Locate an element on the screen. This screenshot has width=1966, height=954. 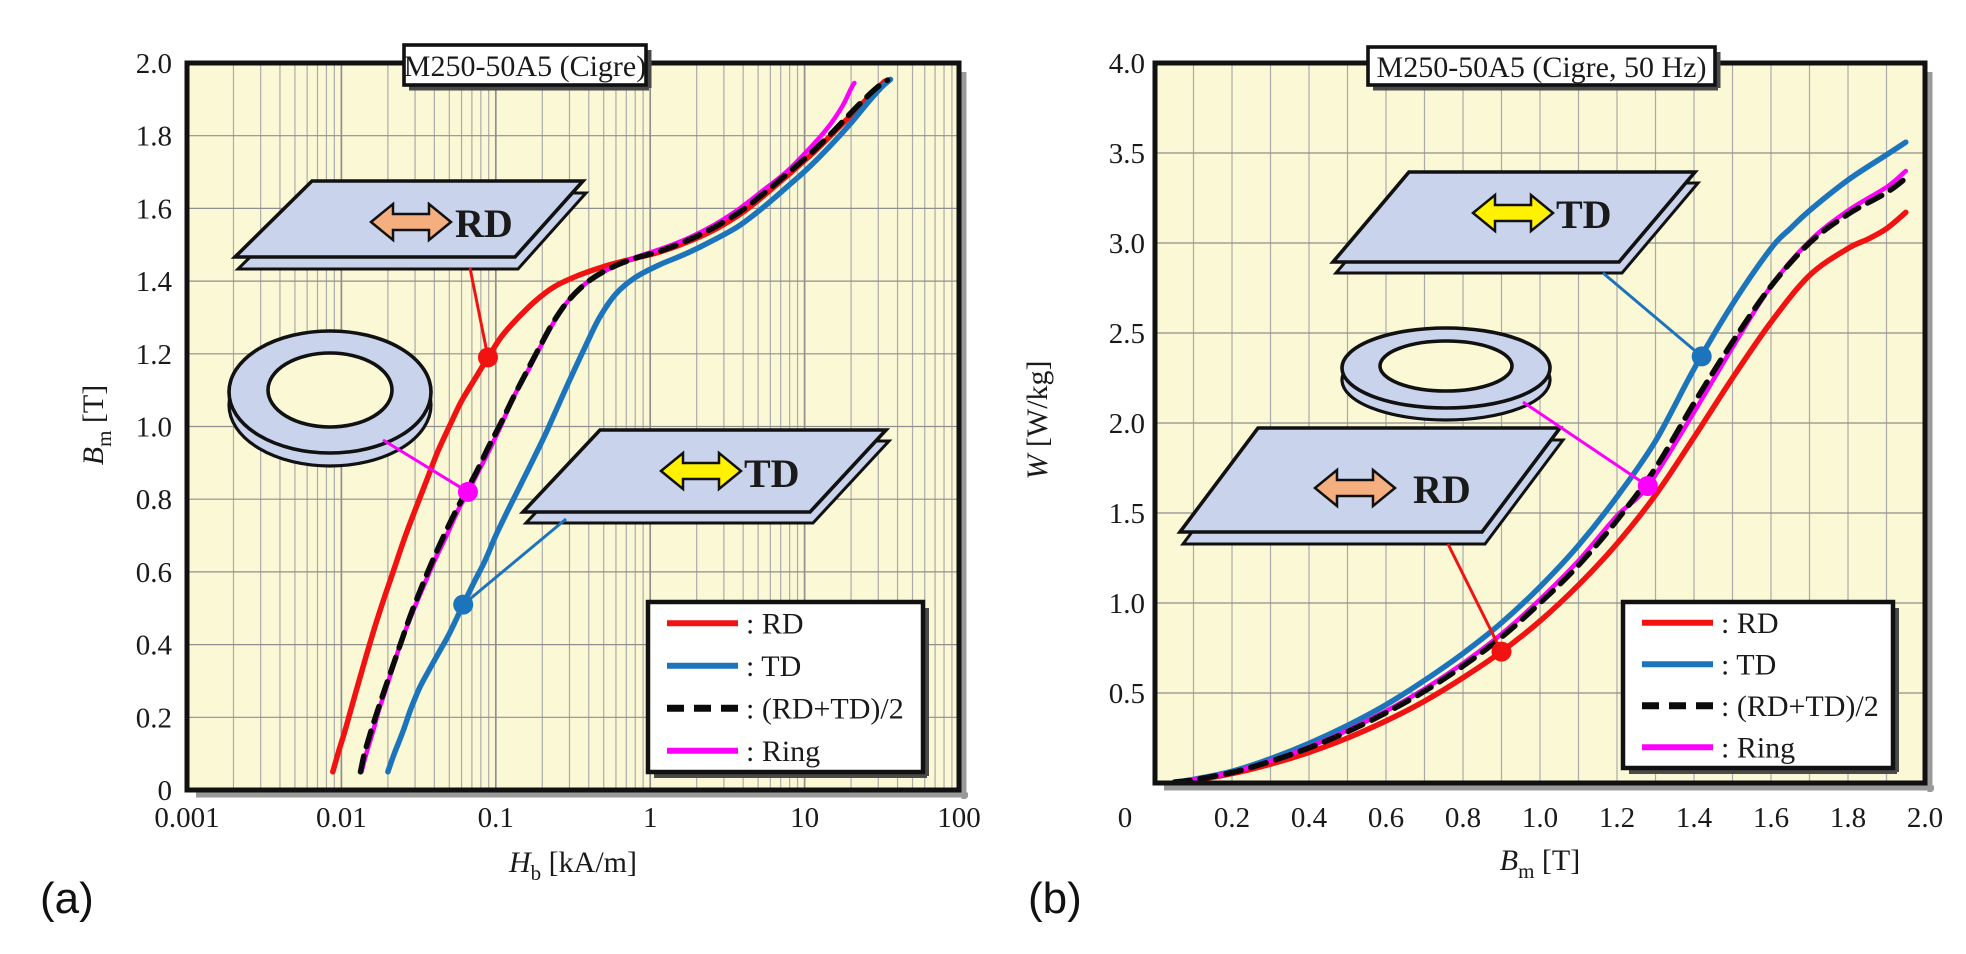
y-tick-label: 0.5 is located at coordinates (1127, 694).